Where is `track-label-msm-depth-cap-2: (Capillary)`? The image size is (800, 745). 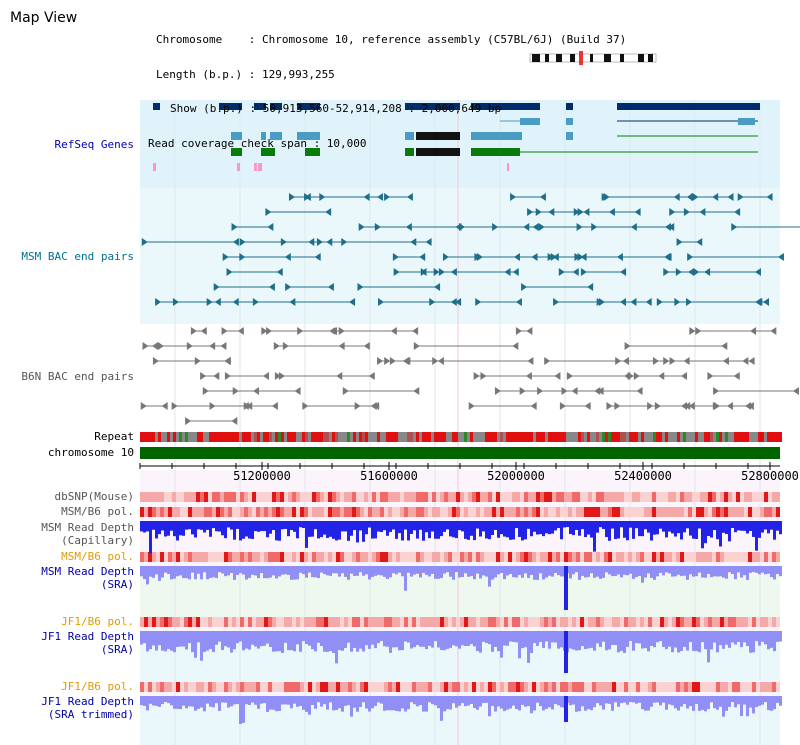
track-label-msm-depth-cap-2: (Capillary) is located at coordinates (97, 540).